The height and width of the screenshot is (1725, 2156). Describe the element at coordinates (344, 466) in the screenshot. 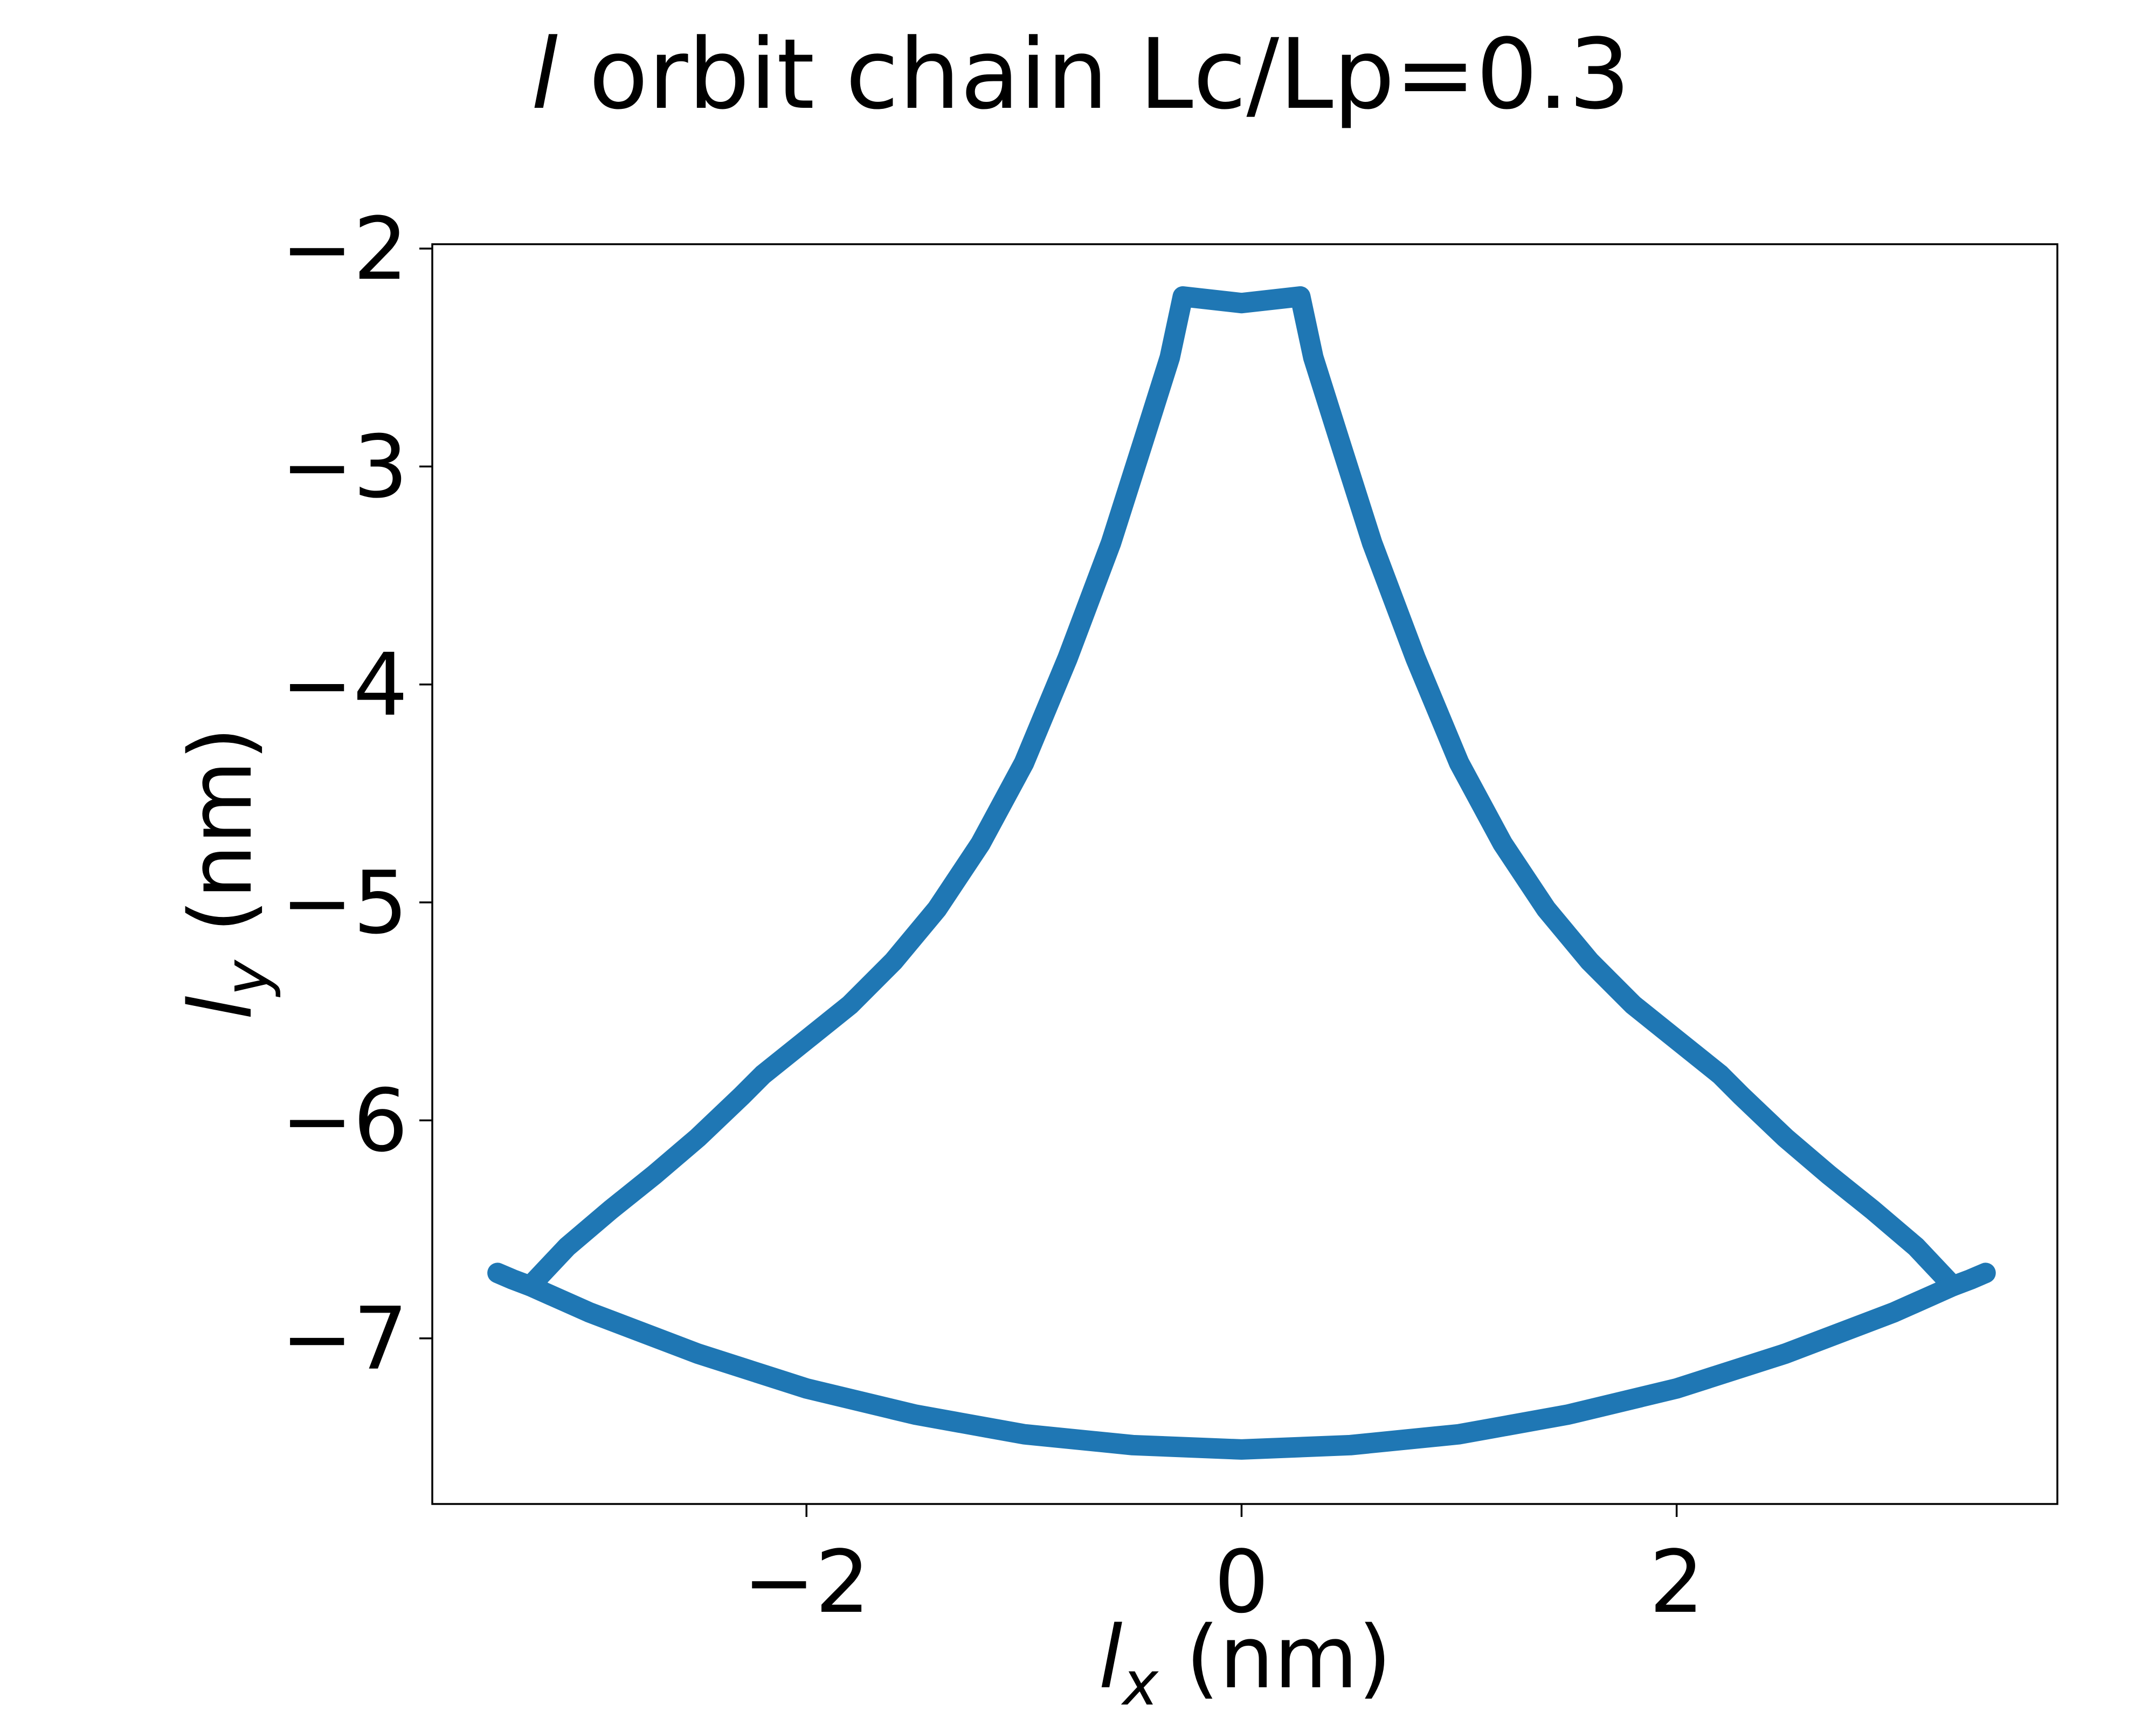

I see `y-tick-label: −3` at that location.